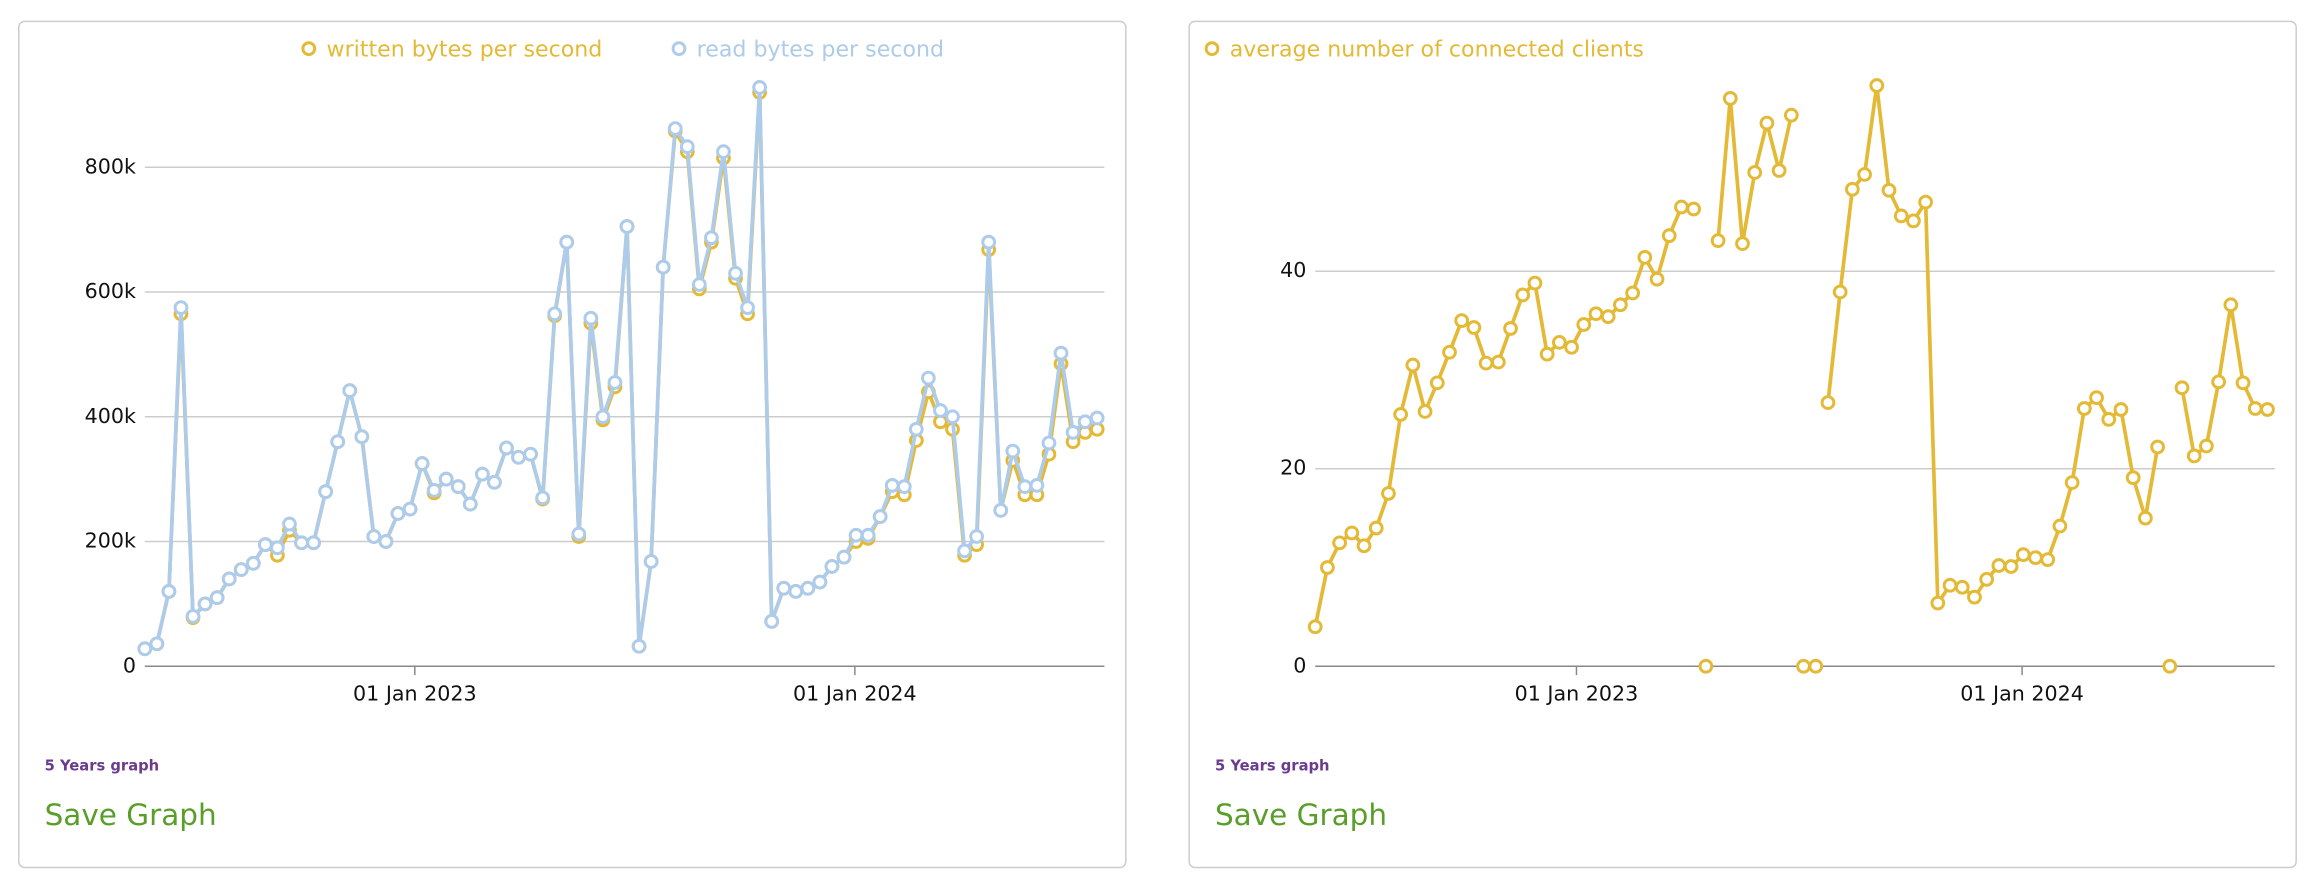 This screenshot has width=2312, height=880. What do you see at coordinates (1293, 270) in the screenshot?
I see `y-tick-label: 40` at bounding box center [1293, 270].